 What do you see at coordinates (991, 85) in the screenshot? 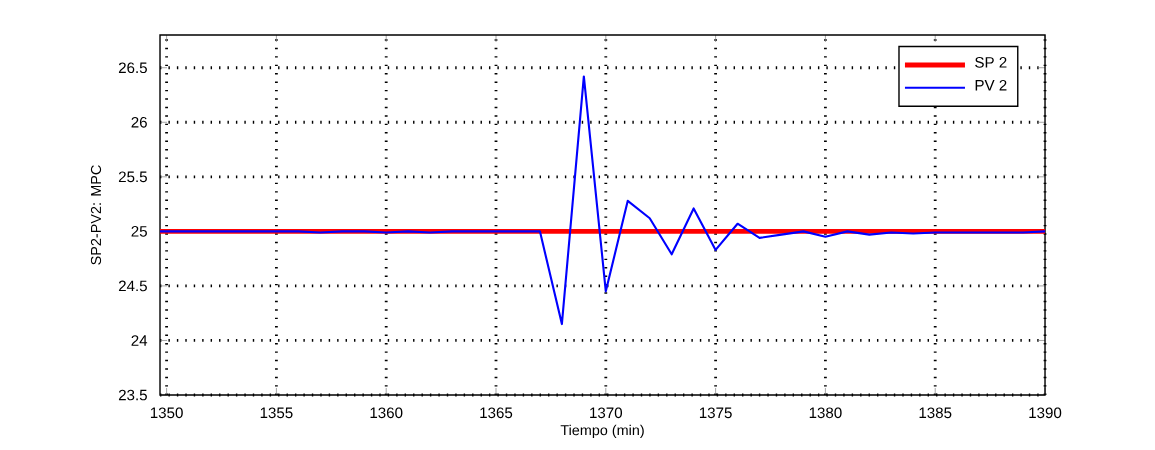
I see `legend-label: PV 2` at bounding box center [991, 85].